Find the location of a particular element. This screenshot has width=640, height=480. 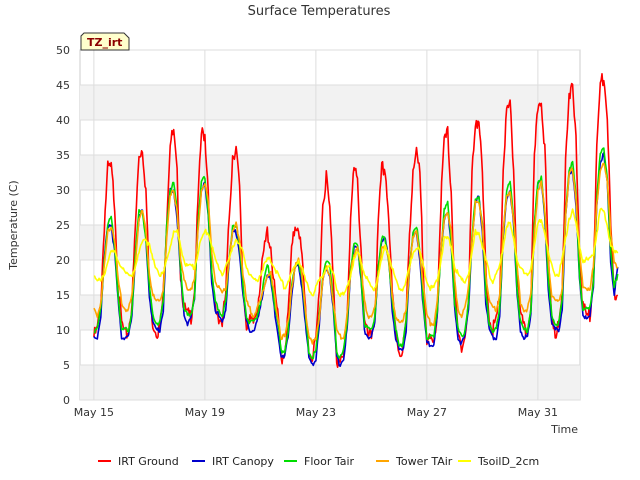

tz-badge: TZ_irt is located at coordinates (105, 41).